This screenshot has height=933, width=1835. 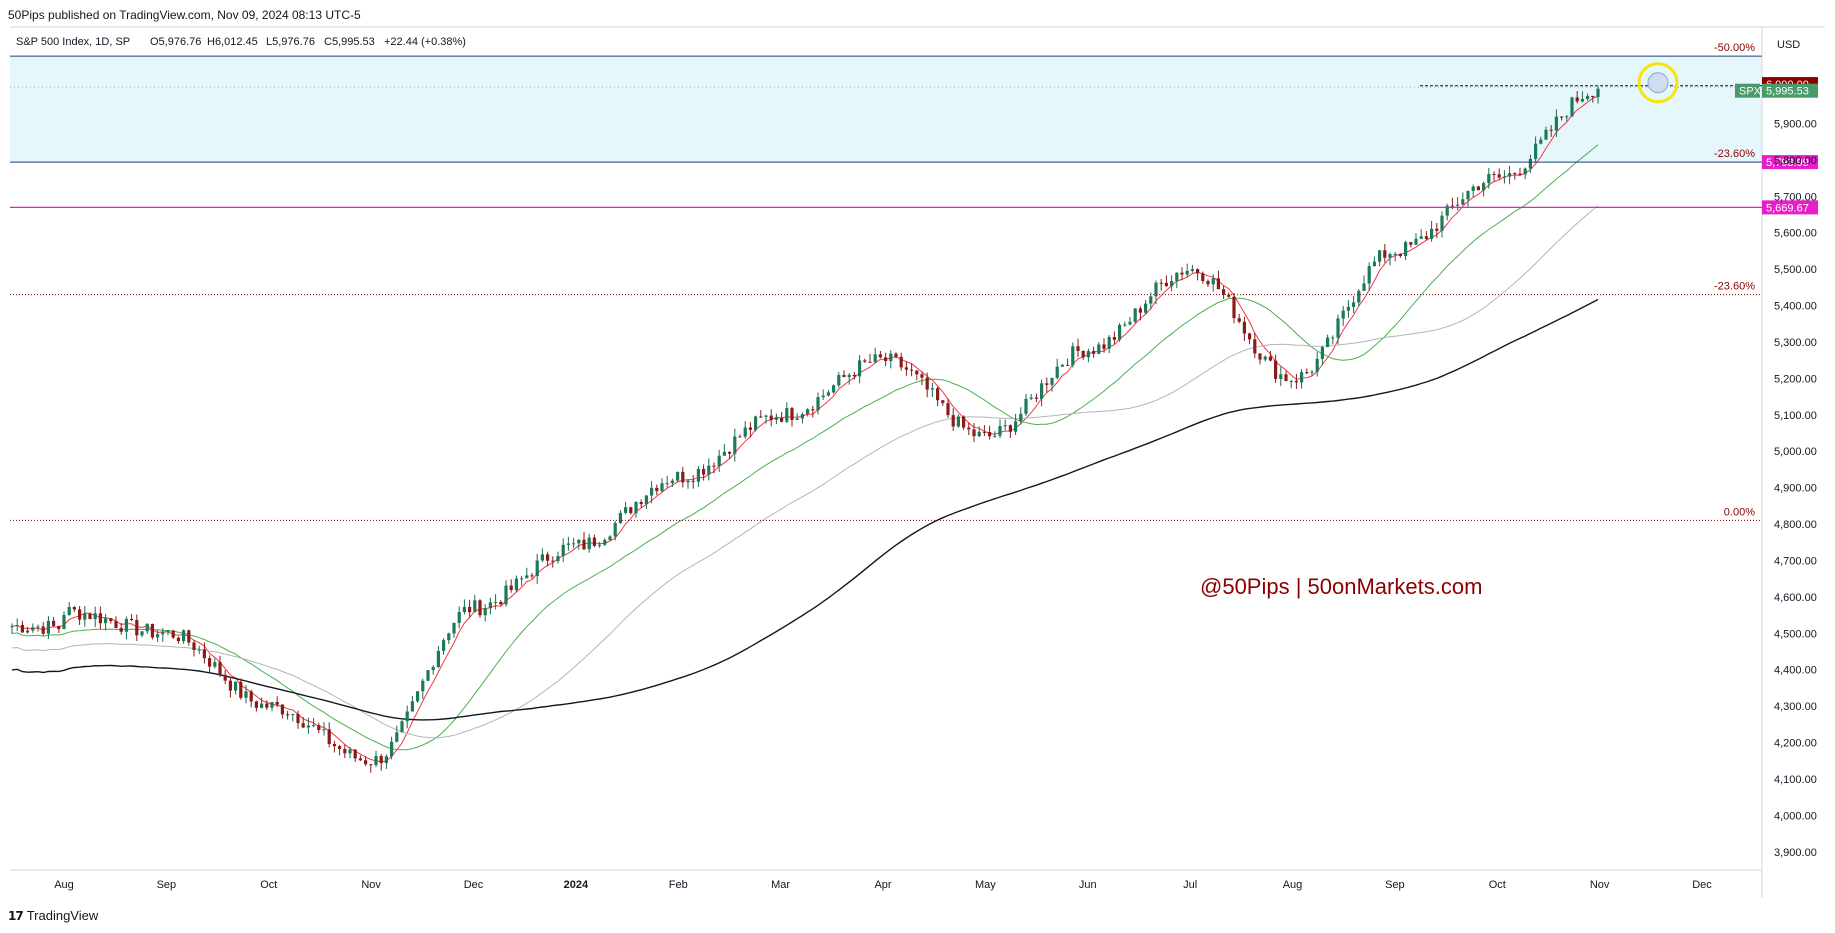 I want to click on x-tick-label: Mar, so click(x=780, y=885).